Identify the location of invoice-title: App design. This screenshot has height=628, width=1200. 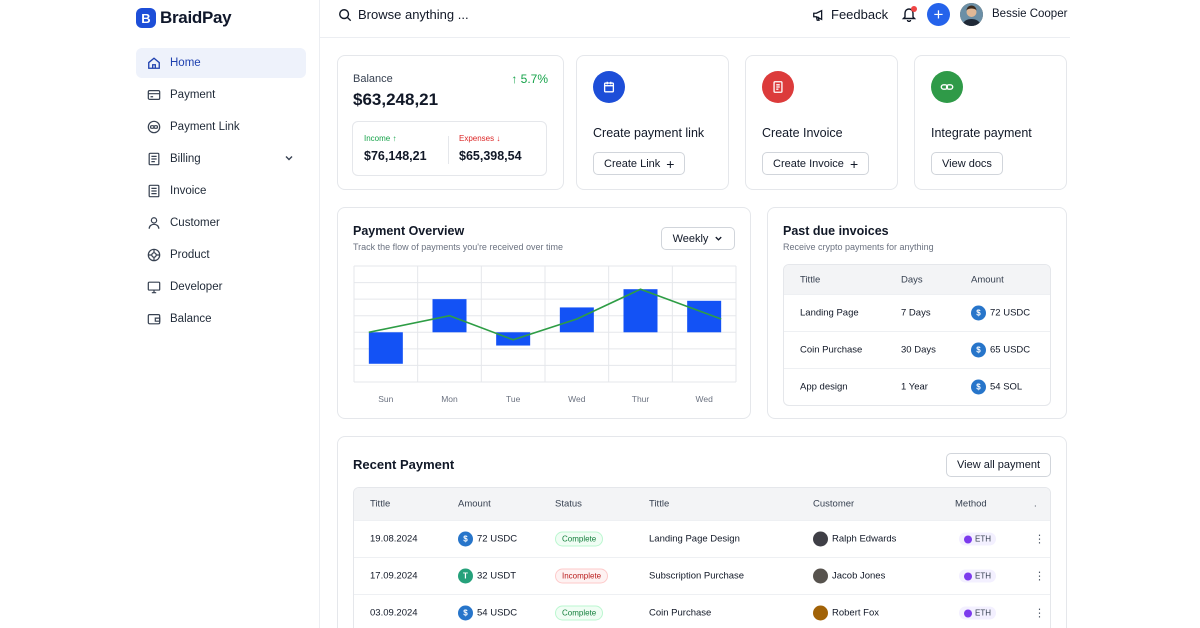
(824, 387).